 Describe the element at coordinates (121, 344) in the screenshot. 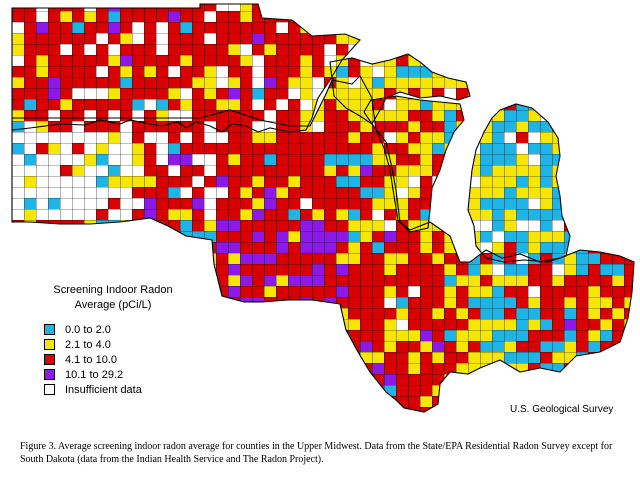

I see `legend-item-moderate: 2.1 to 4.0` at that location.